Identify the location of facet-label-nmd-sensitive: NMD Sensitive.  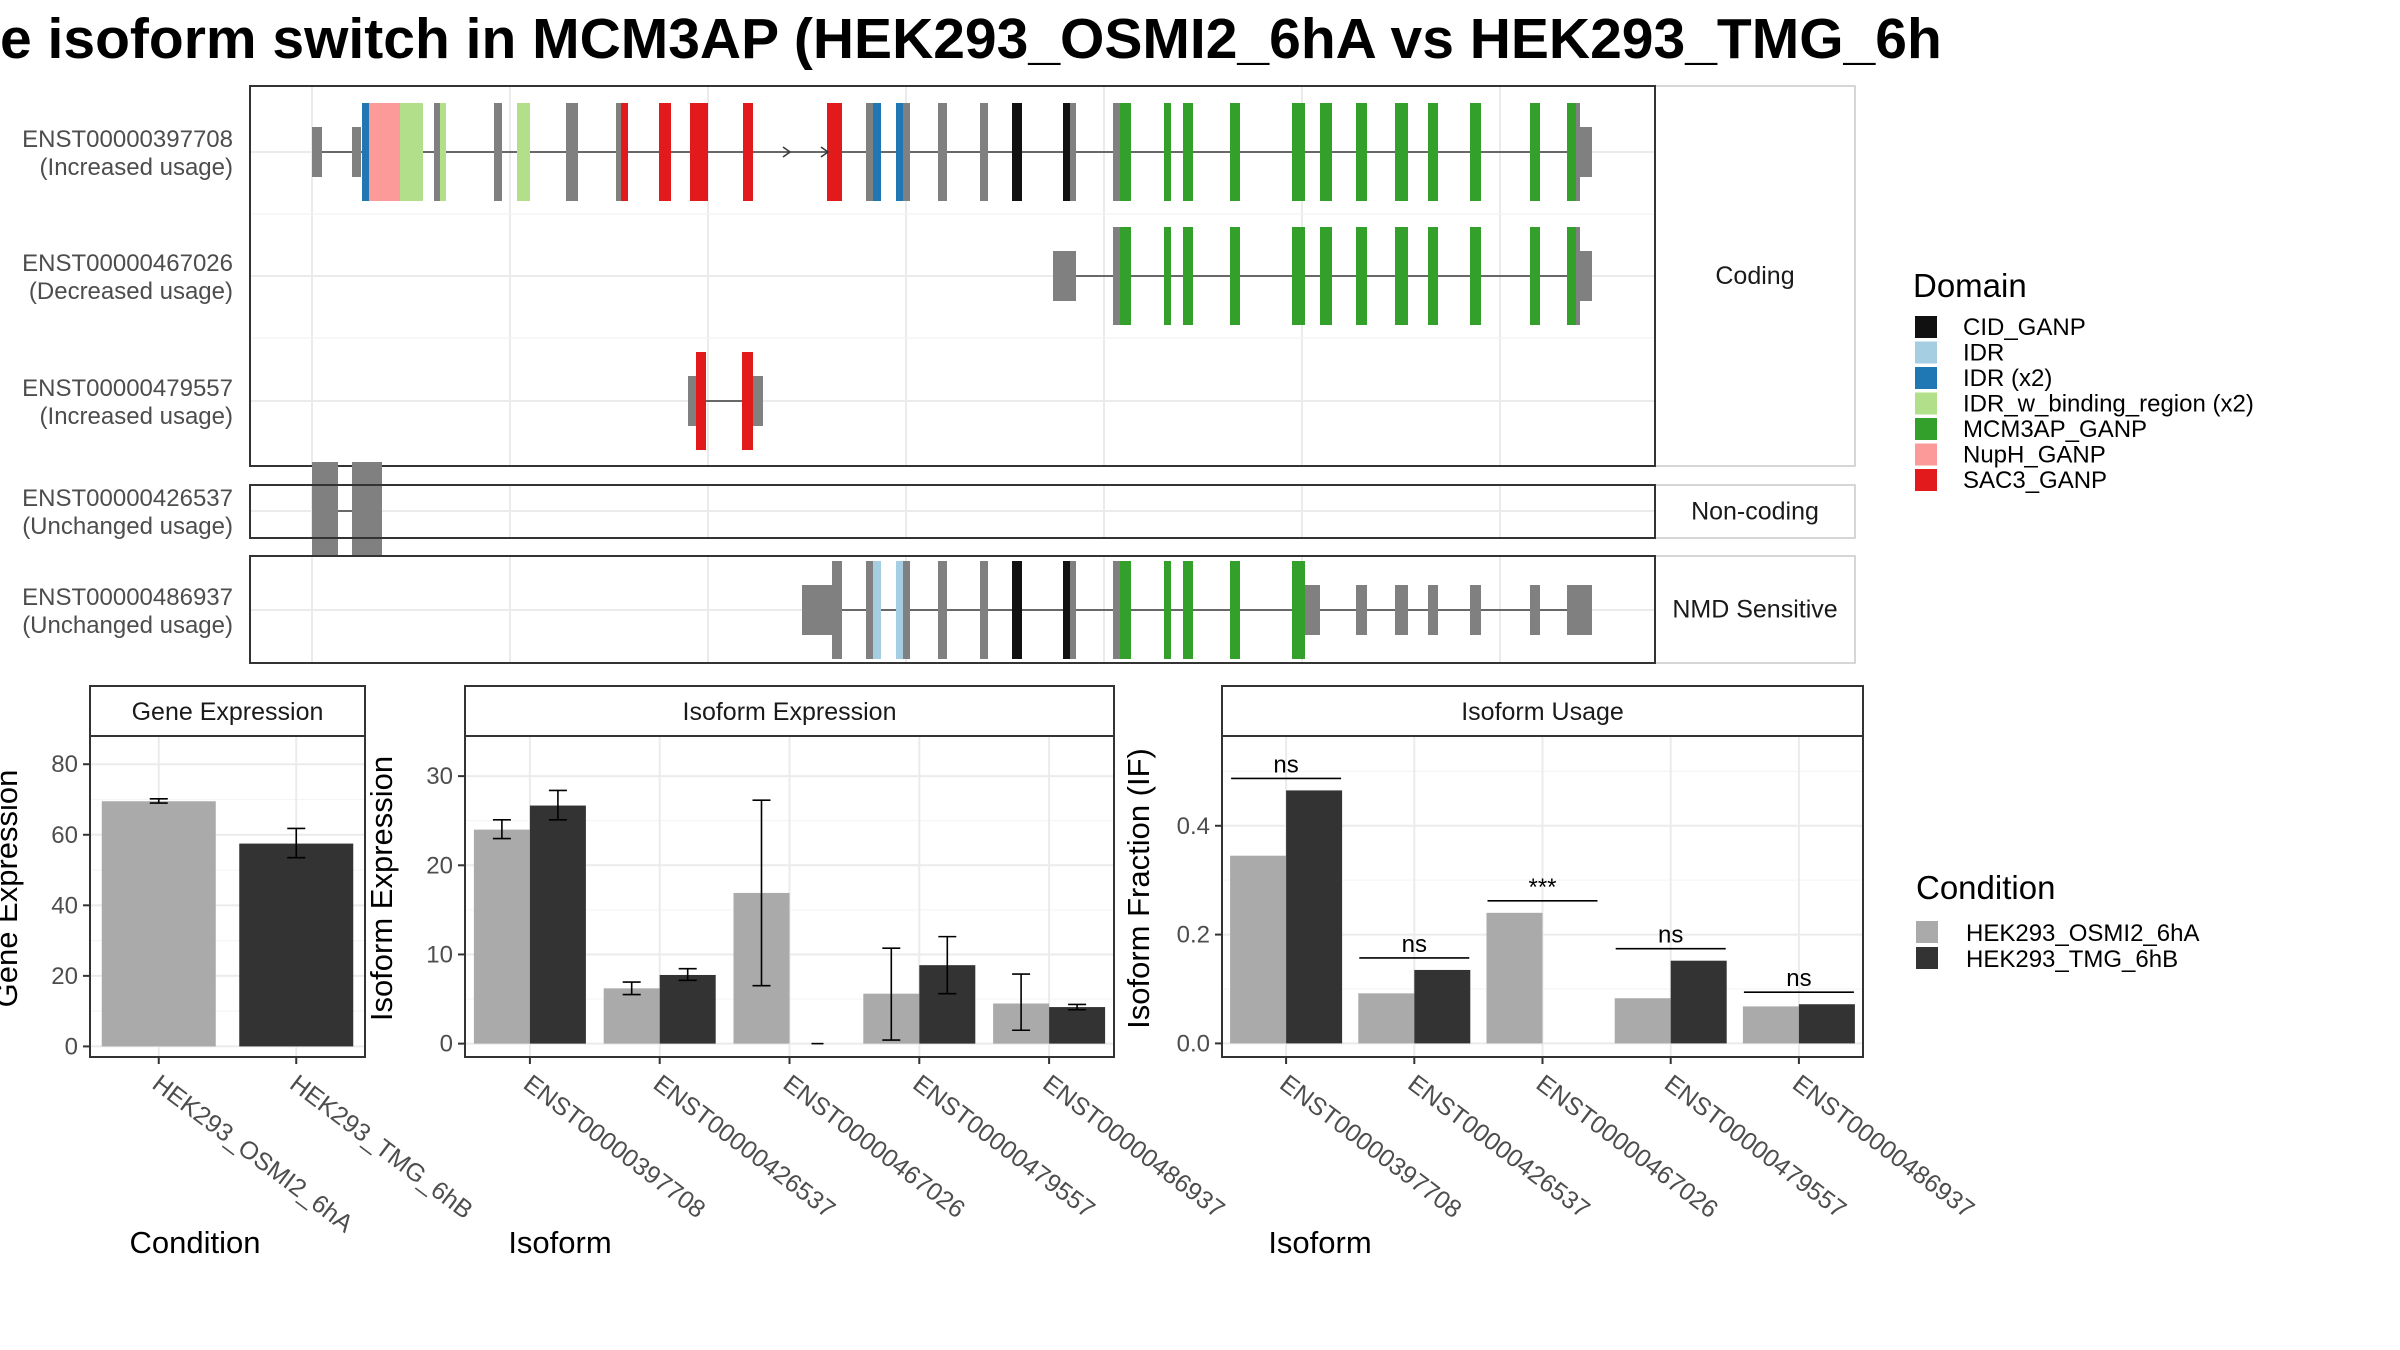
(1754, 610).